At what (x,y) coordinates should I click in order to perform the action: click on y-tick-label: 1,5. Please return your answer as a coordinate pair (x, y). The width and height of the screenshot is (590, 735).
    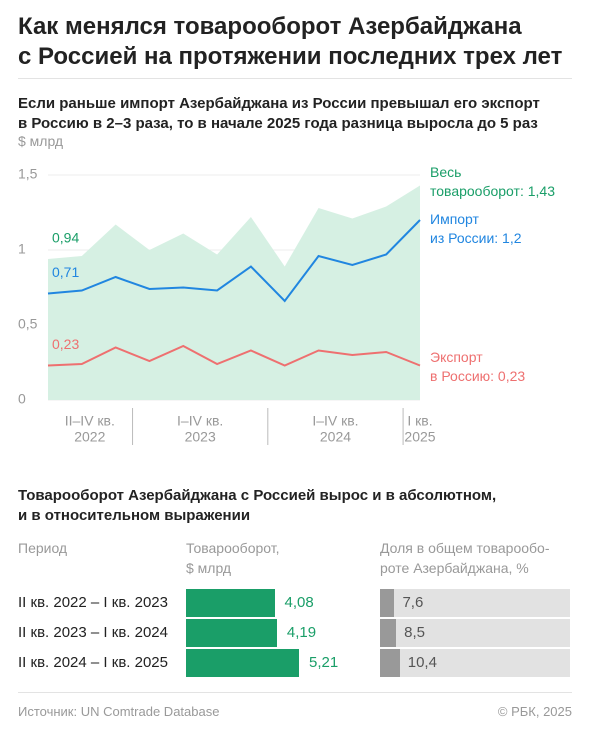
    Looking at the image, I should click on (28, 174).